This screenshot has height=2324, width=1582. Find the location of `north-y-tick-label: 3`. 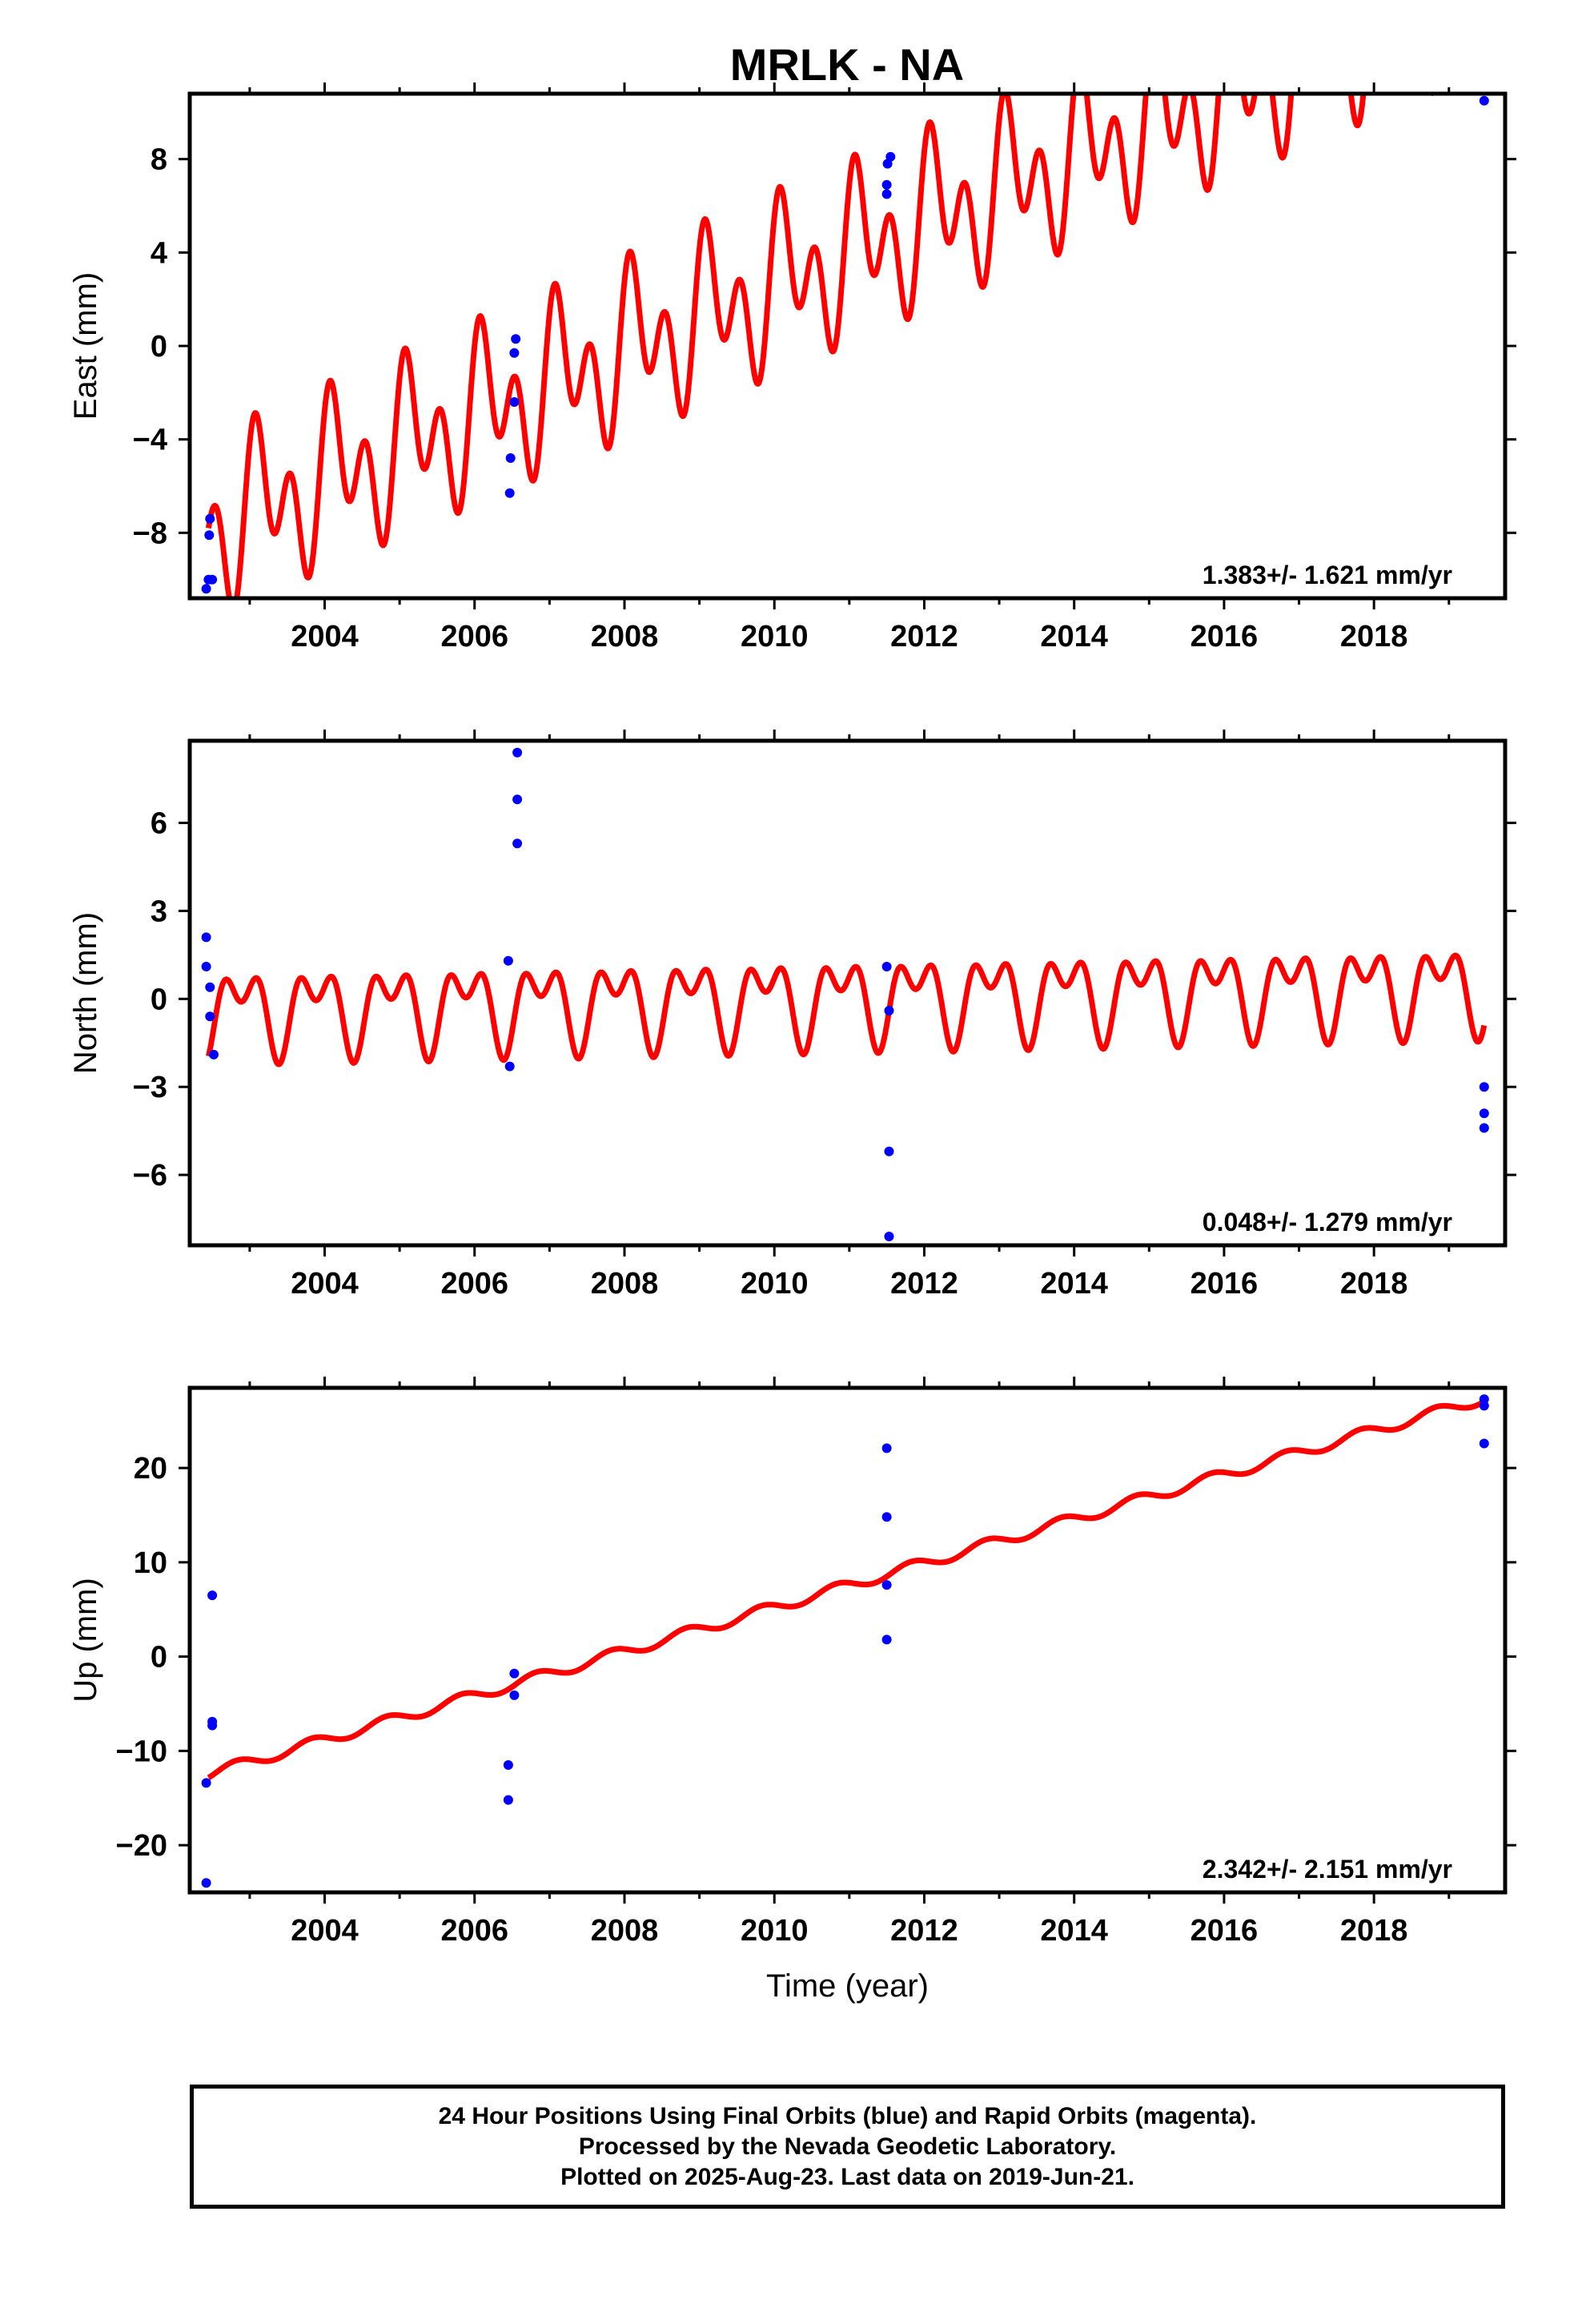

north-y-tick-label: 3 is located at coordinates (159, 911).